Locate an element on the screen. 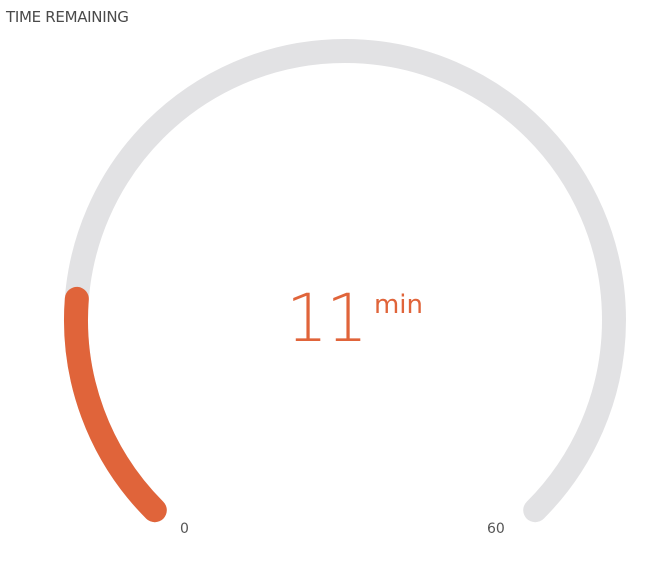 The height and width of the screenshot is (576, 651). widget-title: TIME REMAINING is located at coordinates (67, 17).